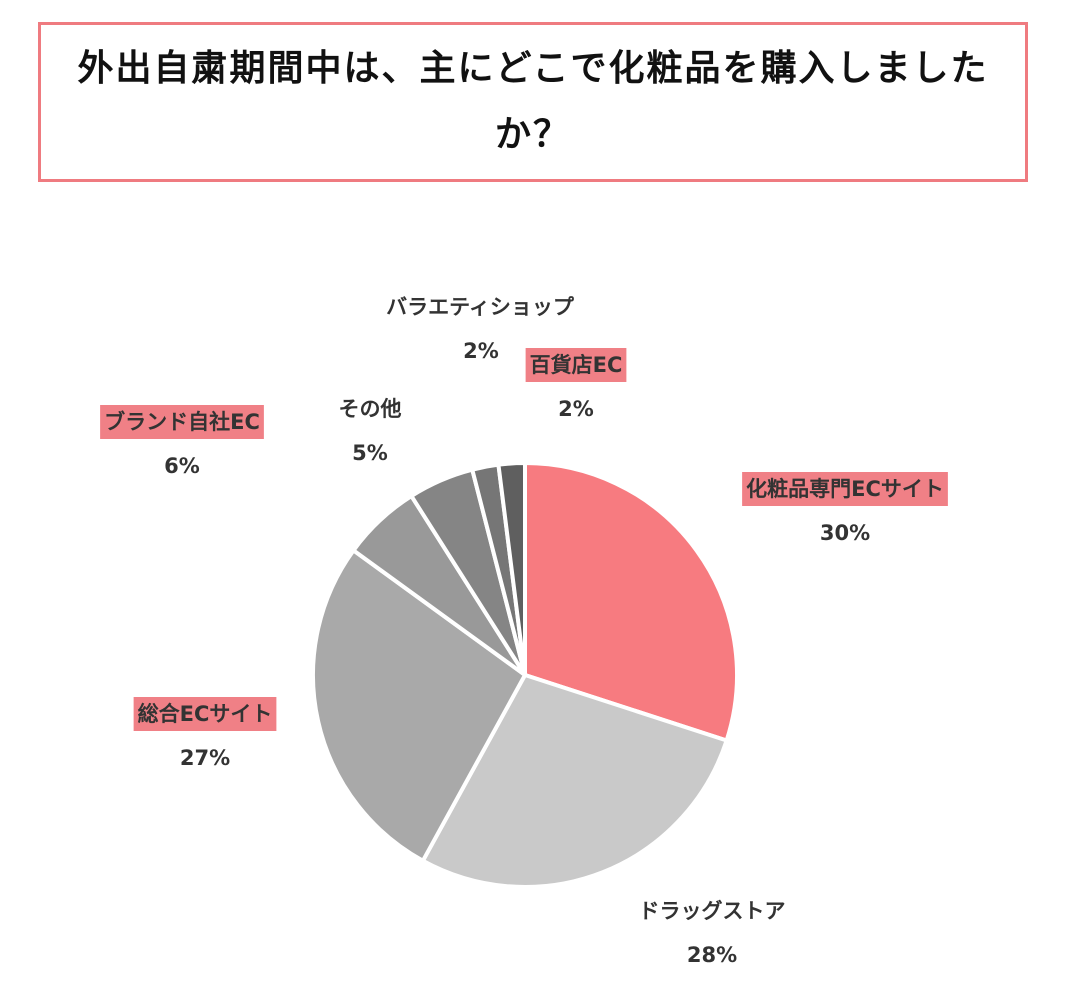 This screenshot has width=1080, height=988. What do you see at coordinates (845, 508) in the screenshot?
I see `slice-label: 化粧品専門ECサイト 30%` at bounding box center [845, 508].